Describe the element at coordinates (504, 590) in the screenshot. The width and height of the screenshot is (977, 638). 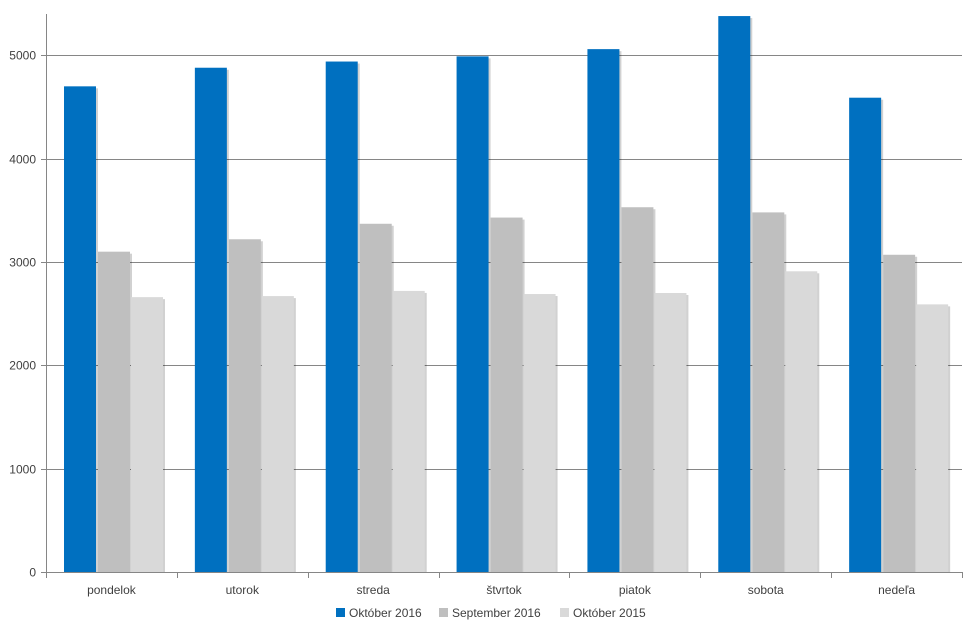
I see `x-category-label: štvrtok` at that location.